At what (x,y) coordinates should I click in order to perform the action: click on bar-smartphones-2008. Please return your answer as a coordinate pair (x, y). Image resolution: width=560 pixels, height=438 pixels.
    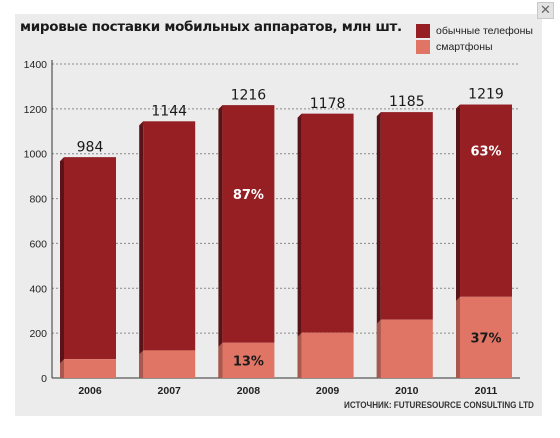
    Looking at the image, I should click on (248, 360).